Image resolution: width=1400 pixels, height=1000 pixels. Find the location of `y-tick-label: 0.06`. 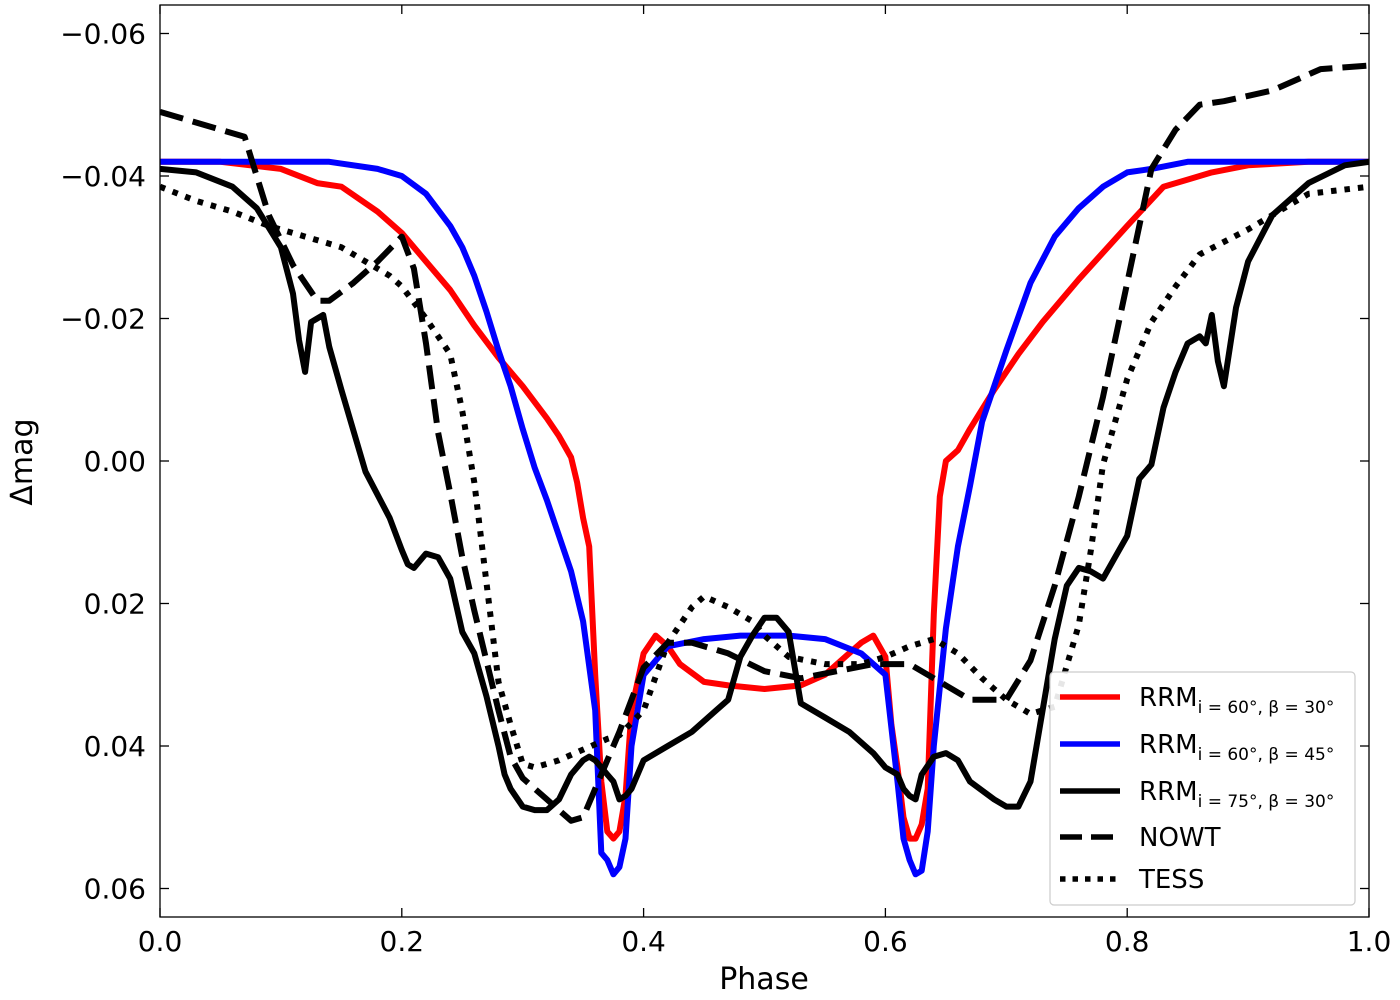

y-tick-label: 0.06 is located at coordinates (115, 889).